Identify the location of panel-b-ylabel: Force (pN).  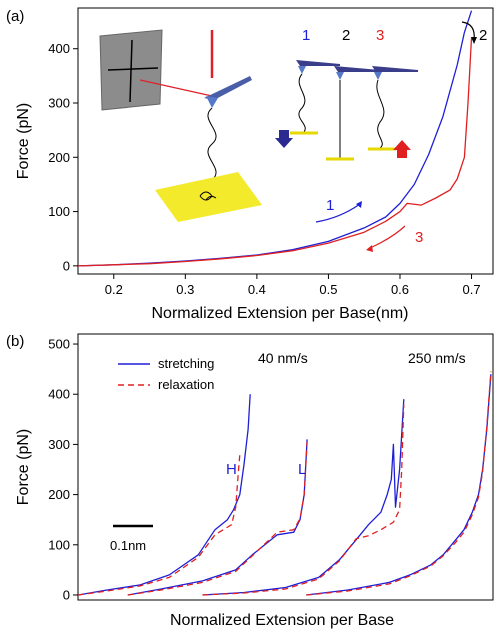
(23, 467).